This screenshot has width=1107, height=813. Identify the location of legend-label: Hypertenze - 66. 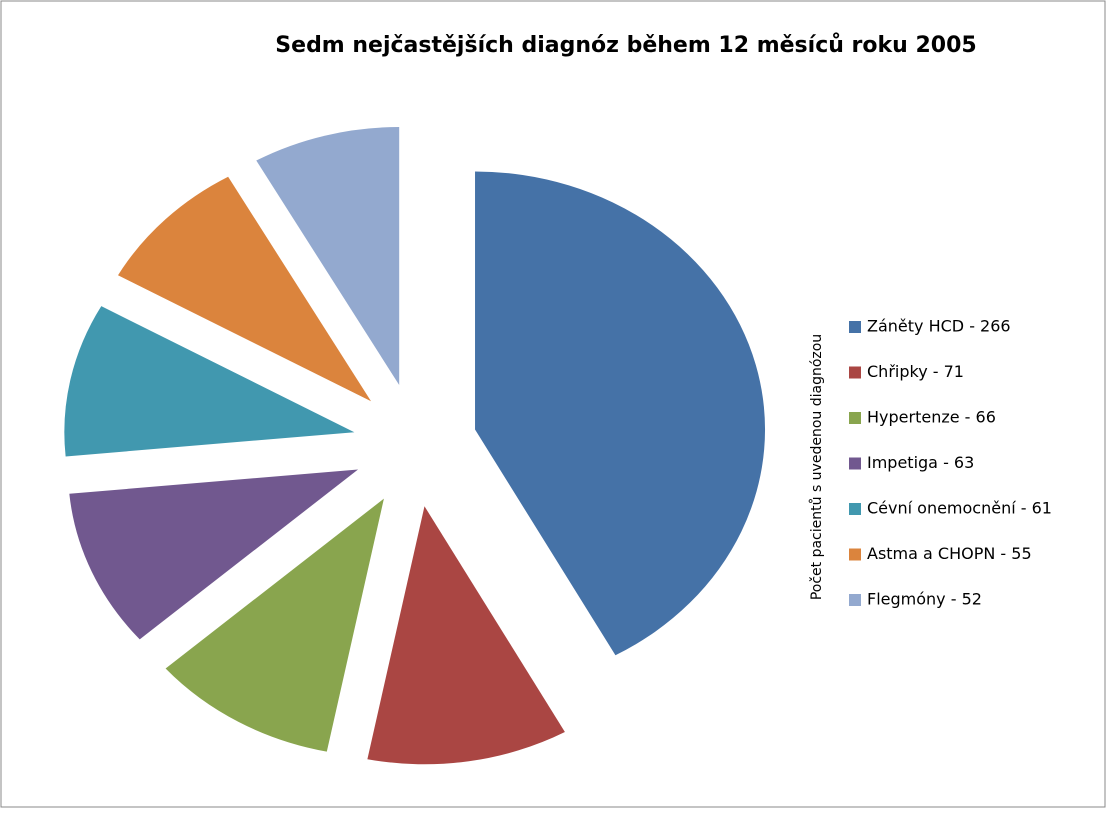
(931, 417).